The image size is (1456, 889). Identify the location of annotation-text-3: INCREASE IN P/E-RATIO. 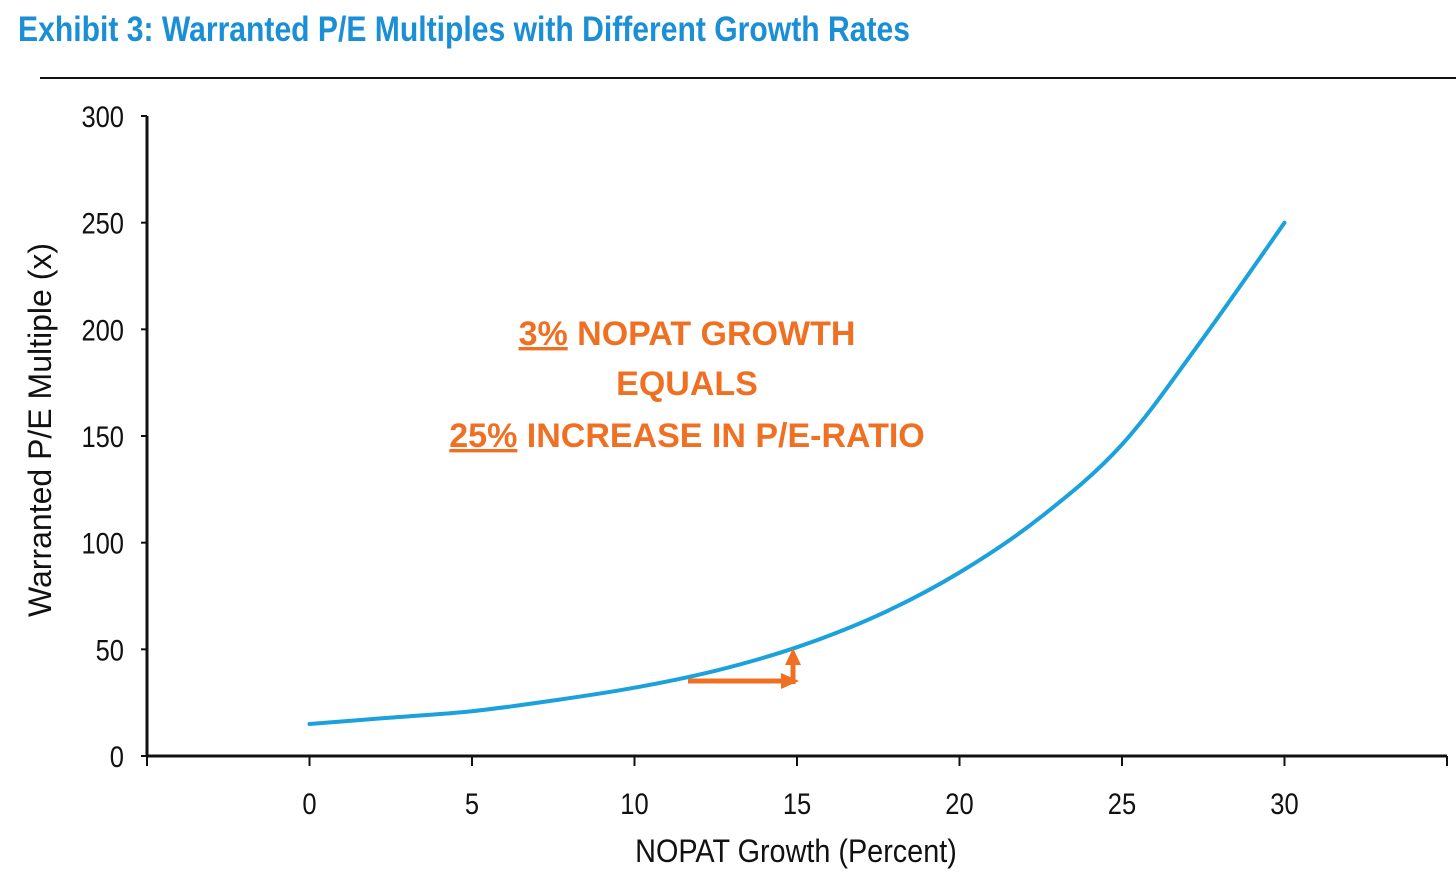
(720, 436).